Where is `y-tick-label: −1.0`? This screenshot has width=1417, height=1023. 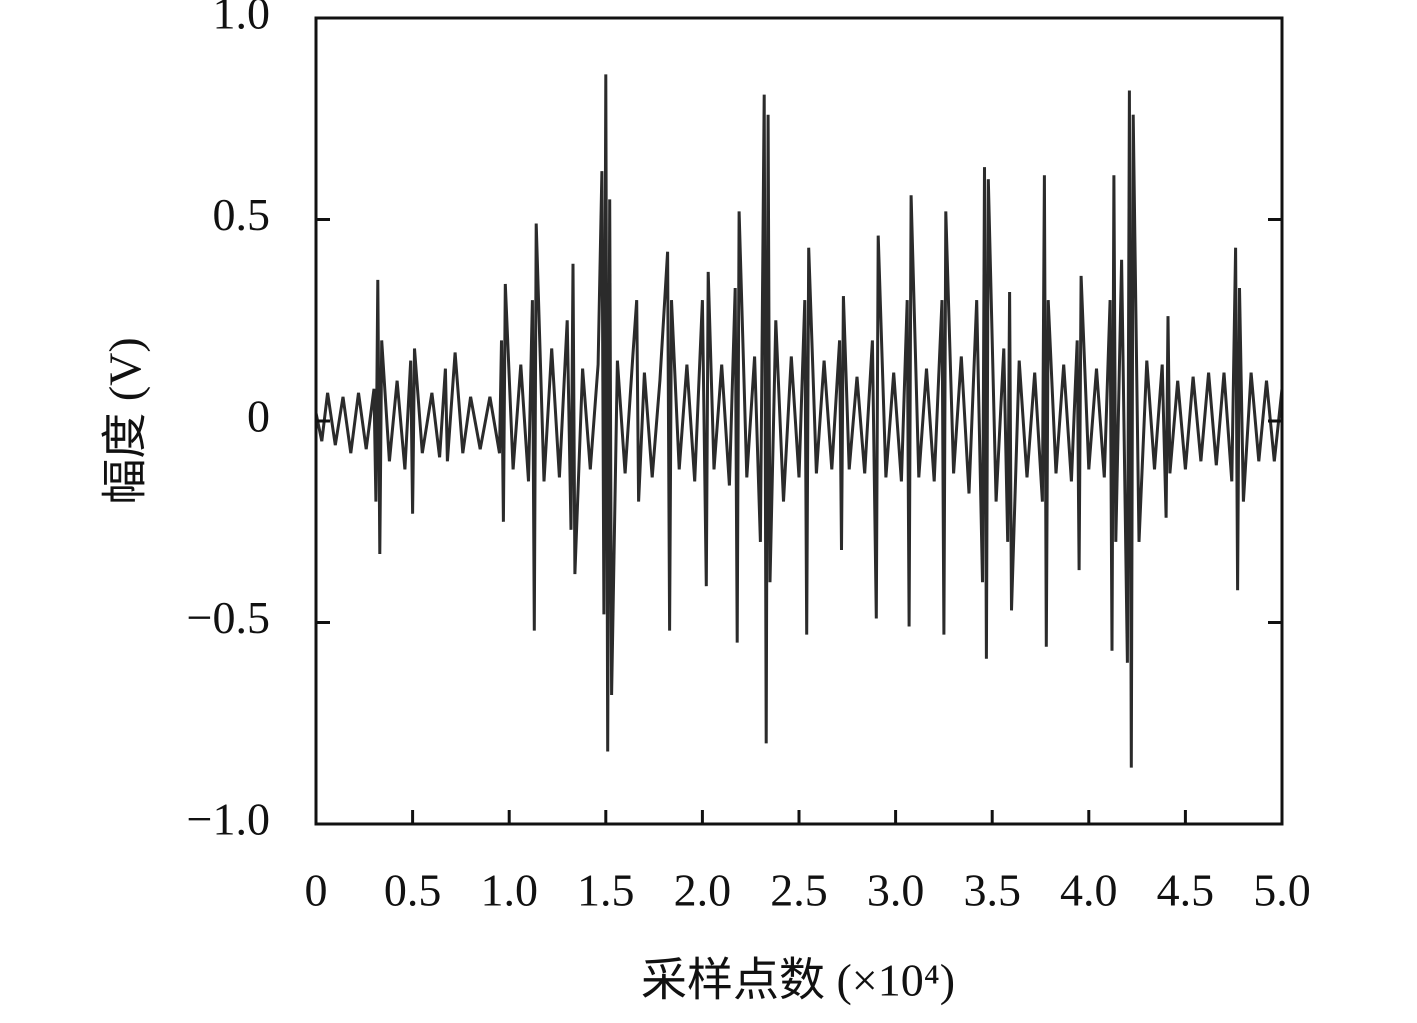
y-tick-label: −1.0 is located at coordinates (228, 819).